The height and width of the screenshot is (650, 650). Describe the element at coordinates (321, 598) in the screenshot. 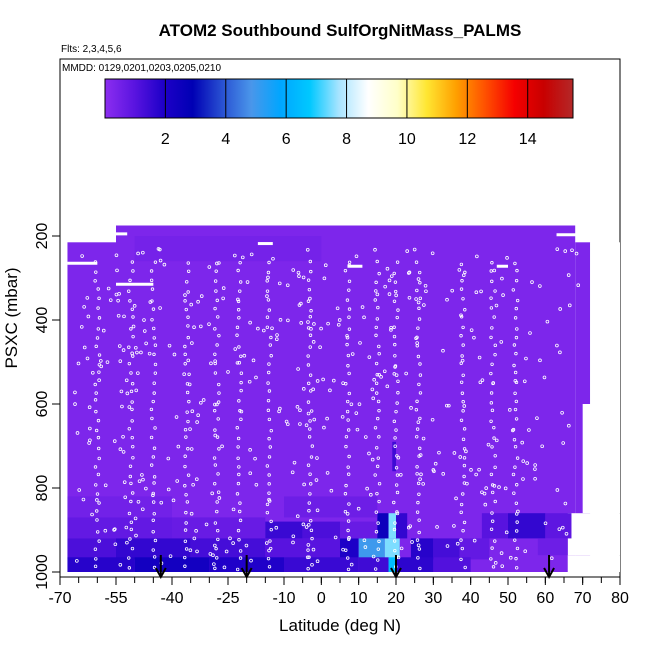

I see `x-tick-label: 0` at that location.